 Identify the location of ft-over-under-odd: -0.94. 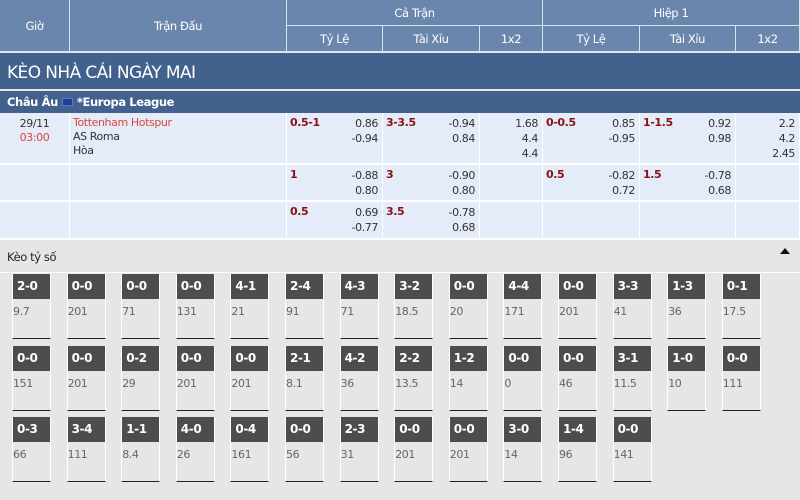
(462, 123).